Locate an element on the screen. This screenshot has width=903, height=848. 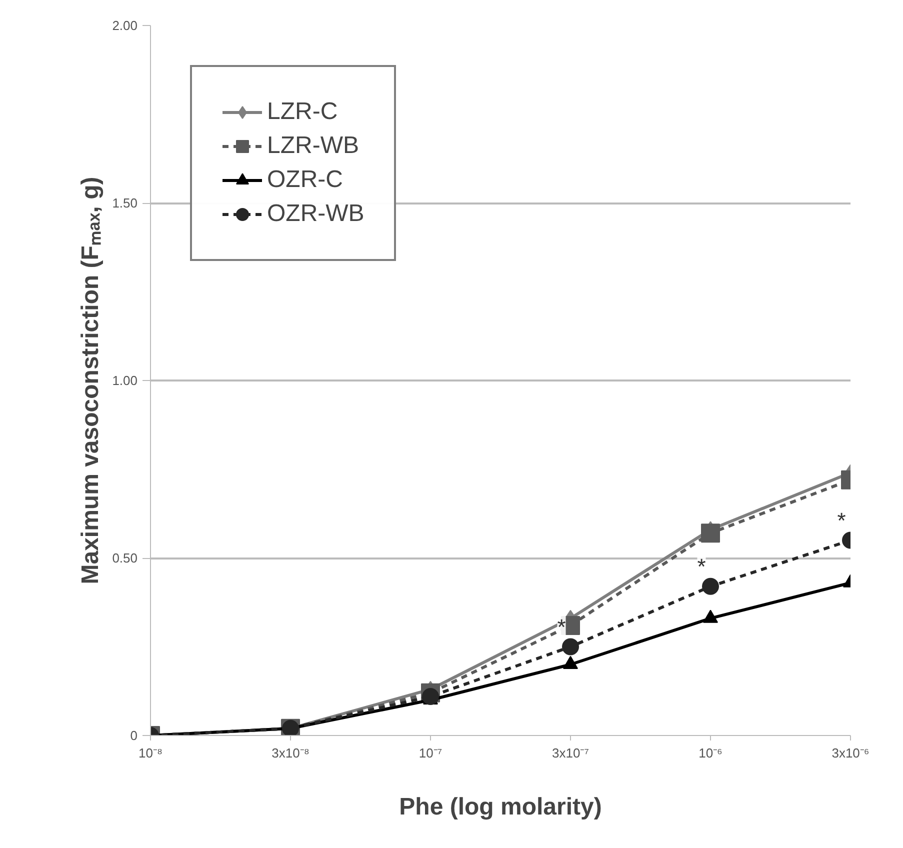
y-axis-title: Maximum vasoconstriction (Fₘₐₓ, g) is located at coordinates (90, 380).